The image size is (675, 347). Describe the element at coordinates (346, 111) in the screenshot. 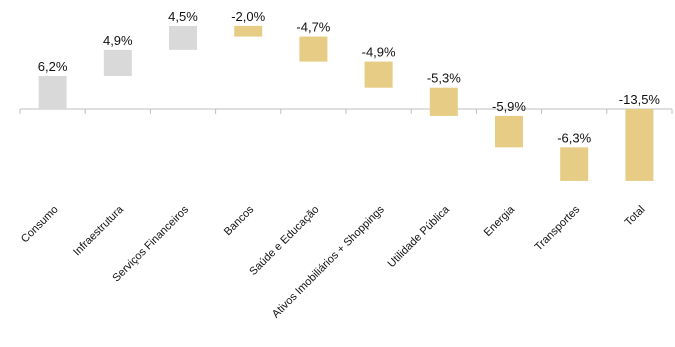

I see `x-axis-ticks` at that location.